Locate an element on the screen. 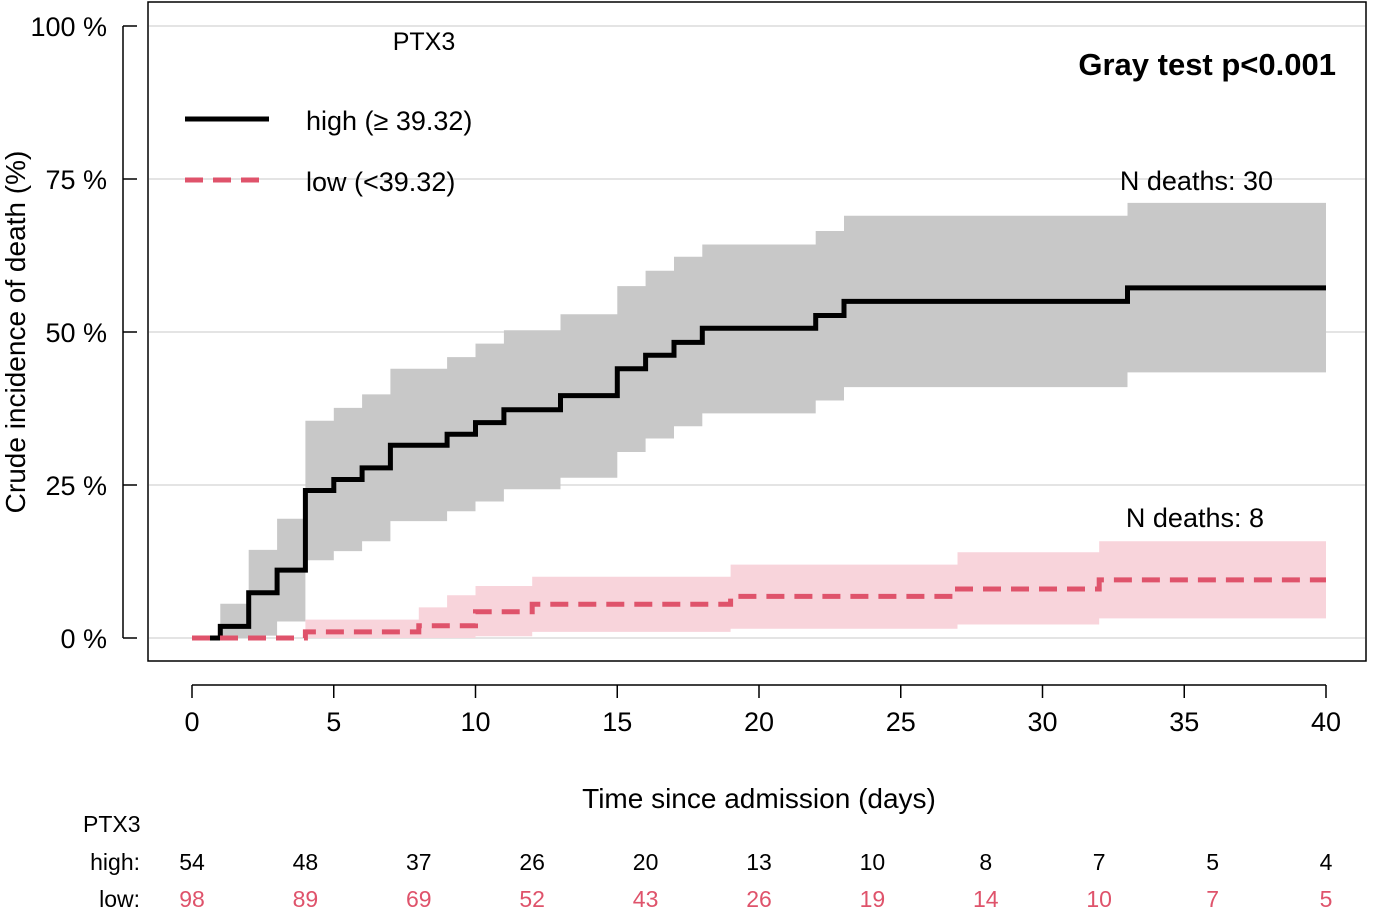 The height and width of the screenshot is (911, 1375). legend-high-label: high (≥ 39.32) is located at coordinates (389, 121).